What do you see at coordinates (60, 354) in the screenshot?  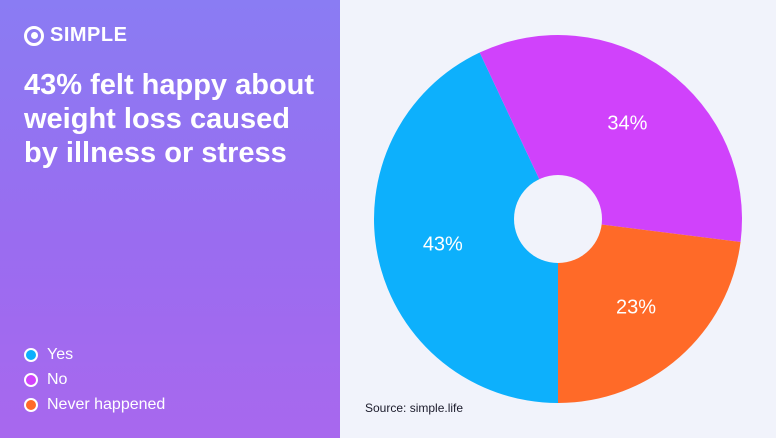 I see `legend-label-yes: Yes` at bounding box center [60, 354].